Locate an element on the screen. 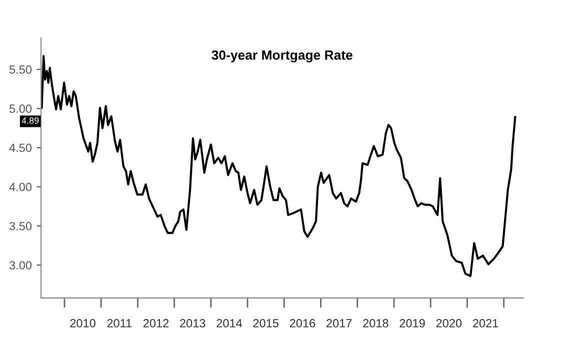 This screenshot has height=337, width=562. x-tick-label: 2019 is located at coordinates (412, 323).